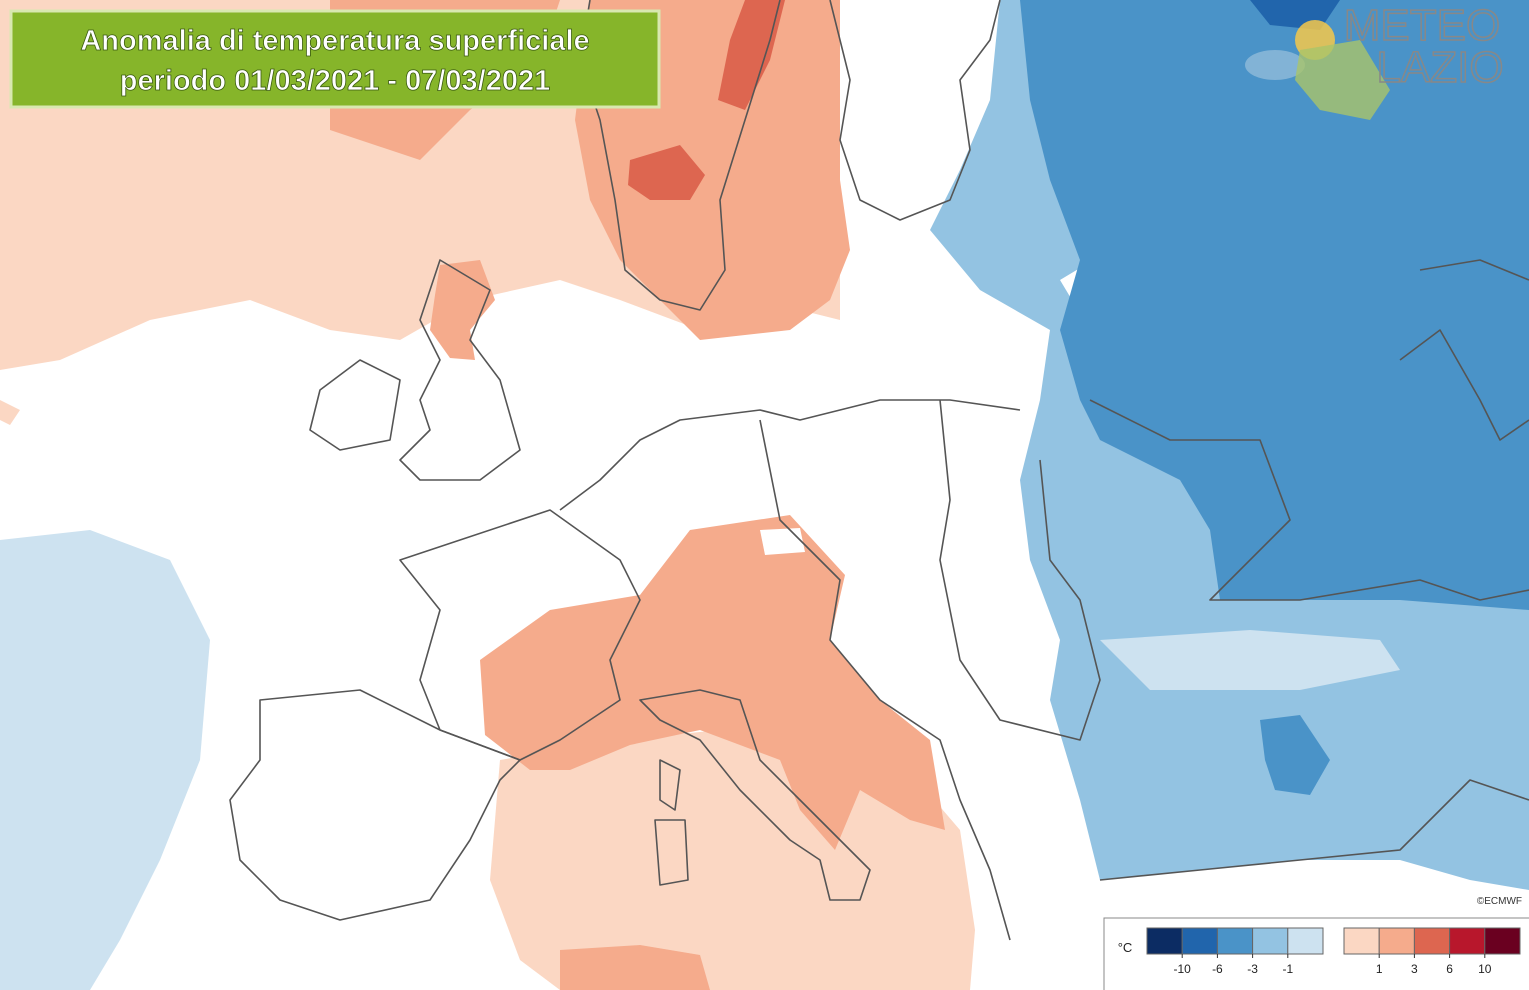 The height and width of the screenshot is (990, 1529). Describe the element at coordinates (1125, 947) in the screenshot. I see `legend-unit: °C` at that location.